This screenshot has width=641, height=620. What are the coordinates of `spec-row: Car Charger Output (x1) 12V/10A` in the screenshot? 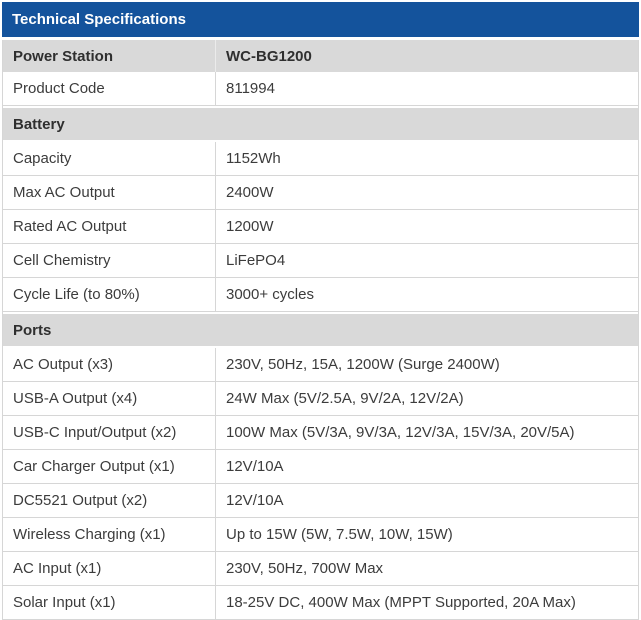 It's located at (320, 467).